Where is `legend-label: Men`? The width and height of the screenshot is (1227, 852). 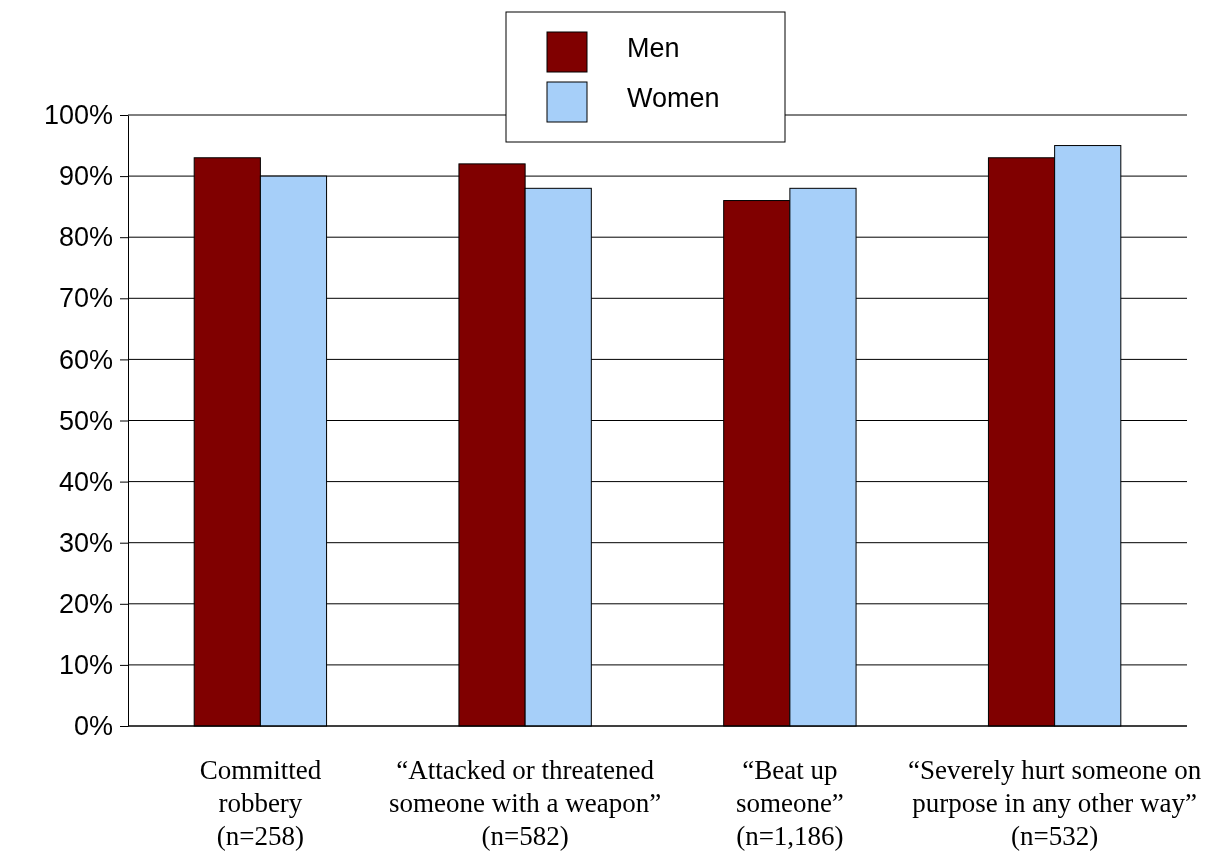
legend-label: Men is located at coordinates (653, 48).